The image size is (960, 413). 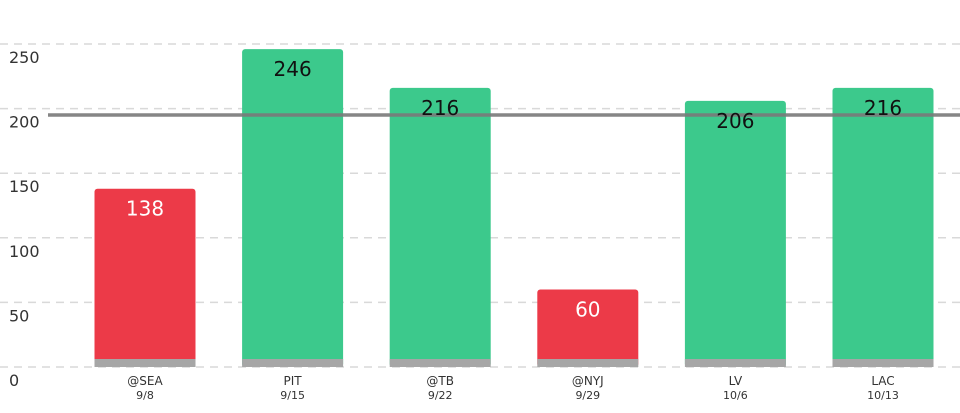 What do you see at coordinates (293, 363) in the screenshot?
I see `bar-base-pit` at bounding box center [293, 363].